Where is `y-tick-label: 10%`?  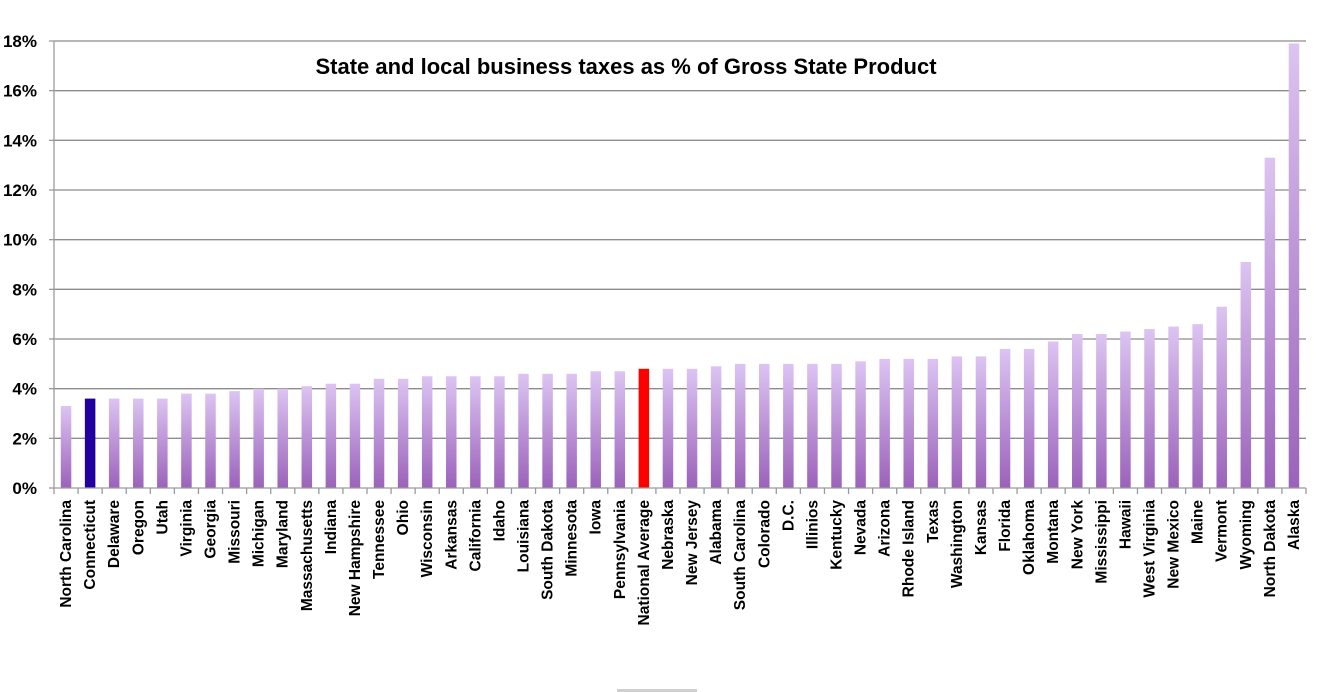 y-tick-label: 10% is located at coordinates (20, 240).